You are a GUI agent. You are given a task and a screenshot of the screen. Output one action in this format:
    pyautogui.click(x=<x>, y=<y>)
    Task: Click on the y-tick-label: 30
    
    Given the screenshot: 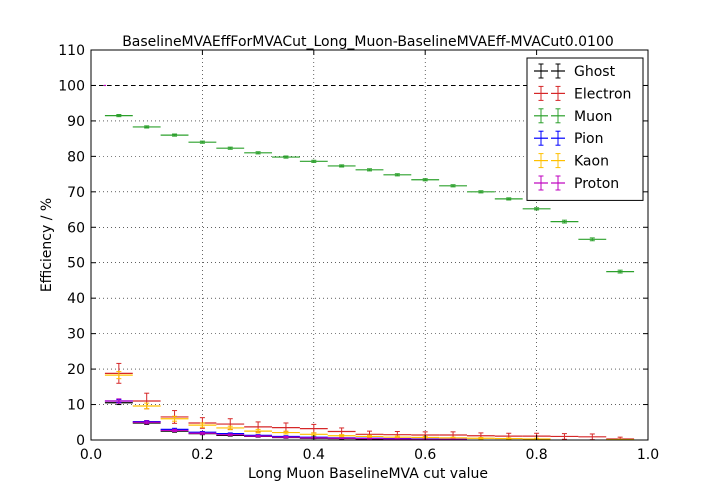 What is the action you would take?
    pyautogui.click(x=76, y=335)
    